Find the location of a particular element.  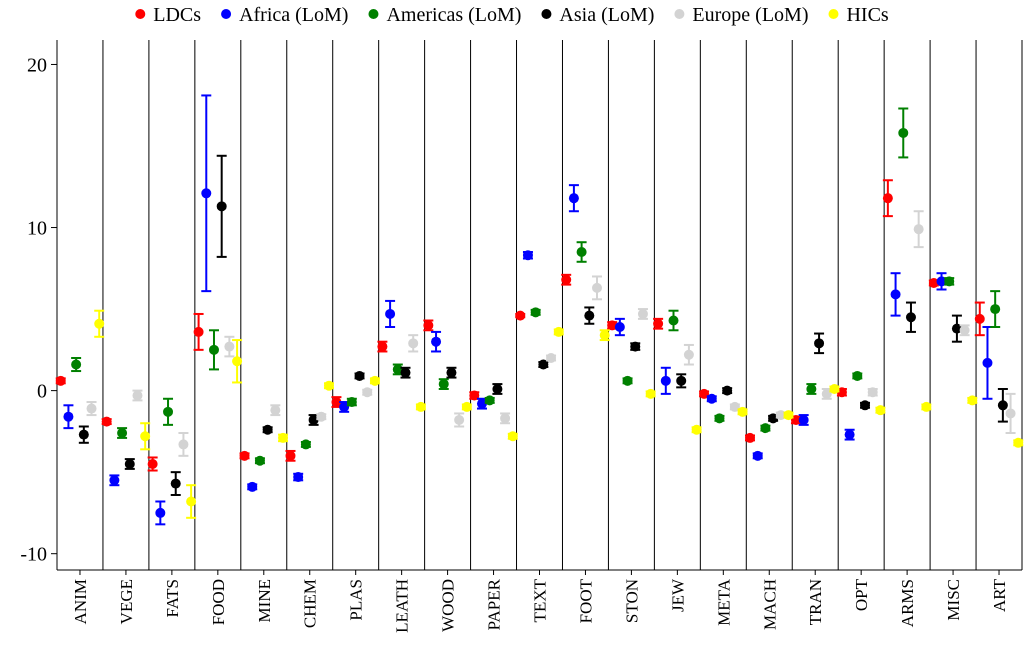

x-tick-label: TRAN is located at coordinates (815, 602).